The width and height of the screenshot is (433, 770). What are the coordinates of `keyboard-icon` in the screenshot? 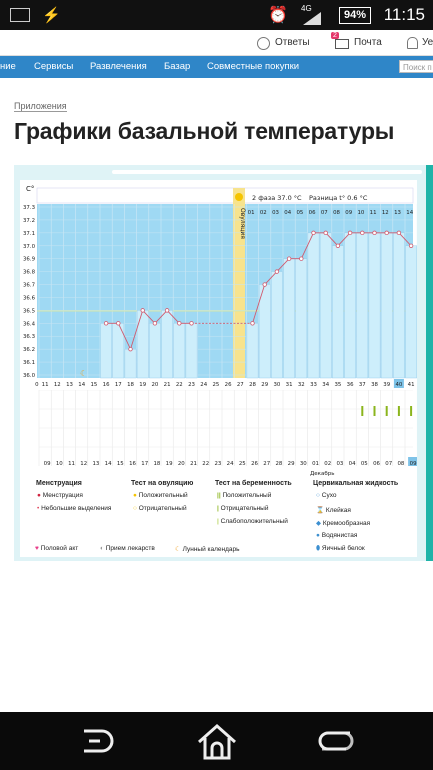 It's located at (20, 15).